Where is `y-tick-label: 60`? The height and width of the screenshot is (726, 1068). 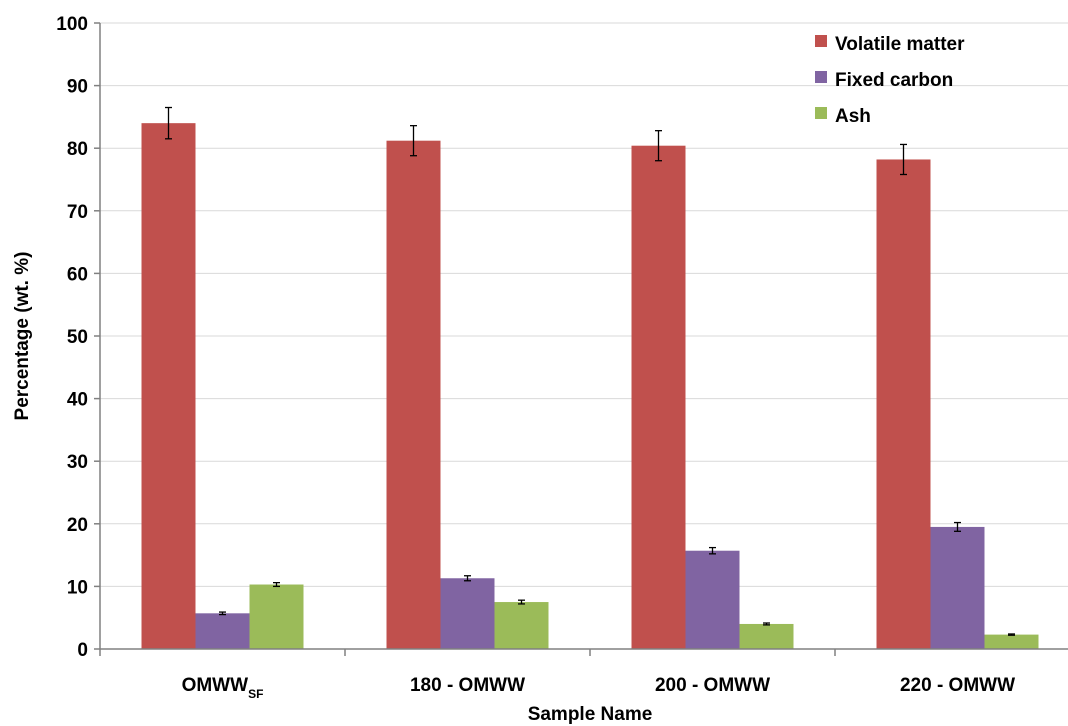 y-tick-label: 60 is located at coordinates (77, 274).